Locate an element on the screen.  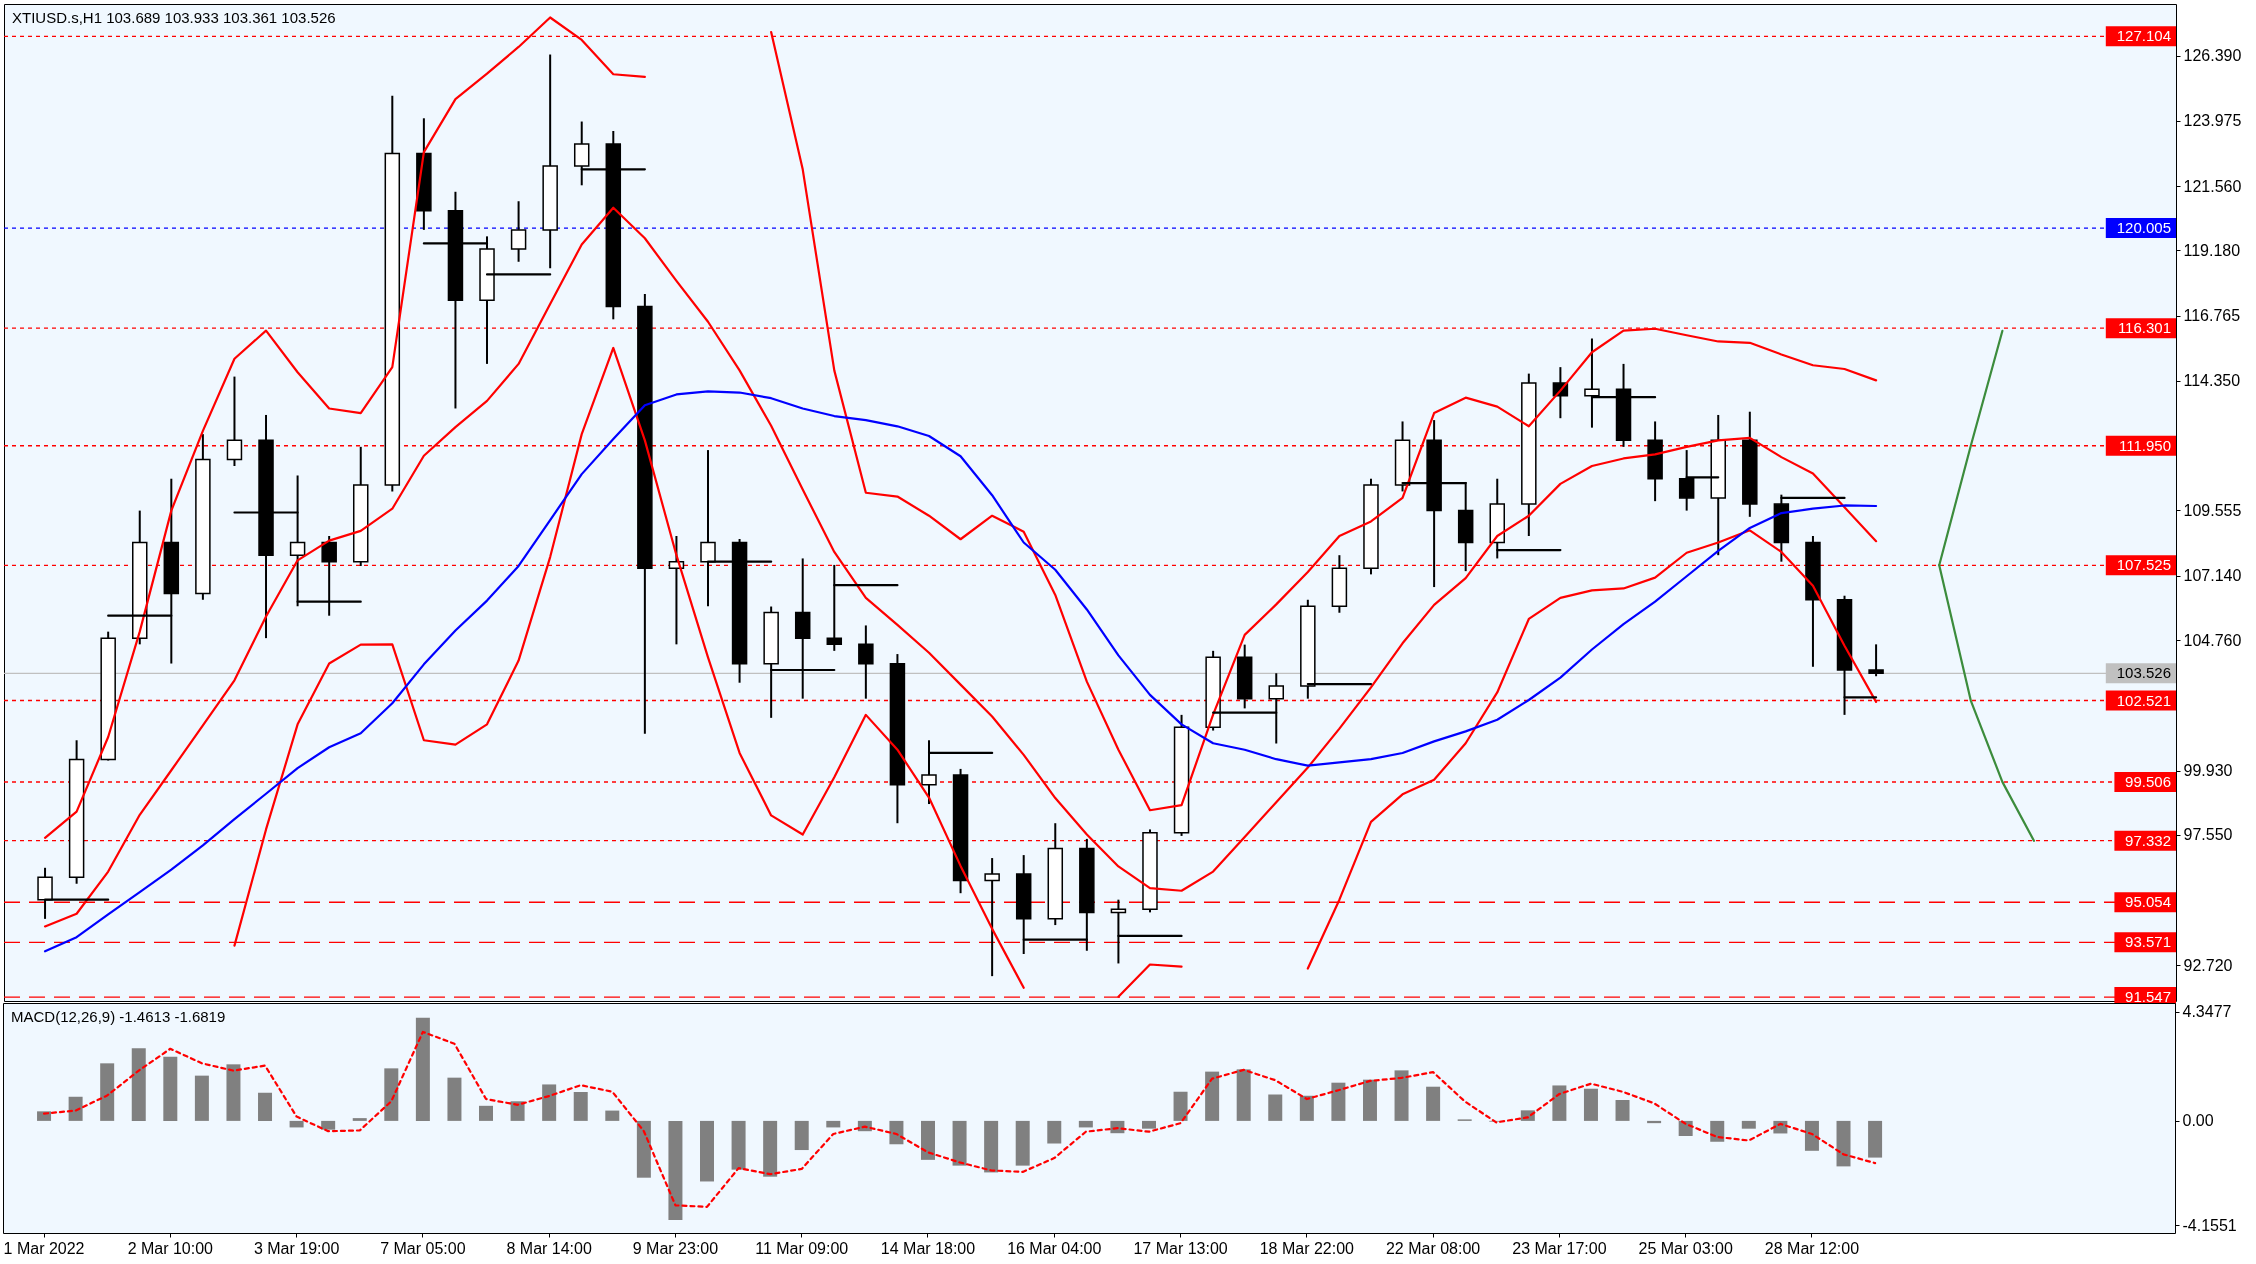
x-tick-label: 28 Mar 12:00 is located at coordinates (1812, 1248).